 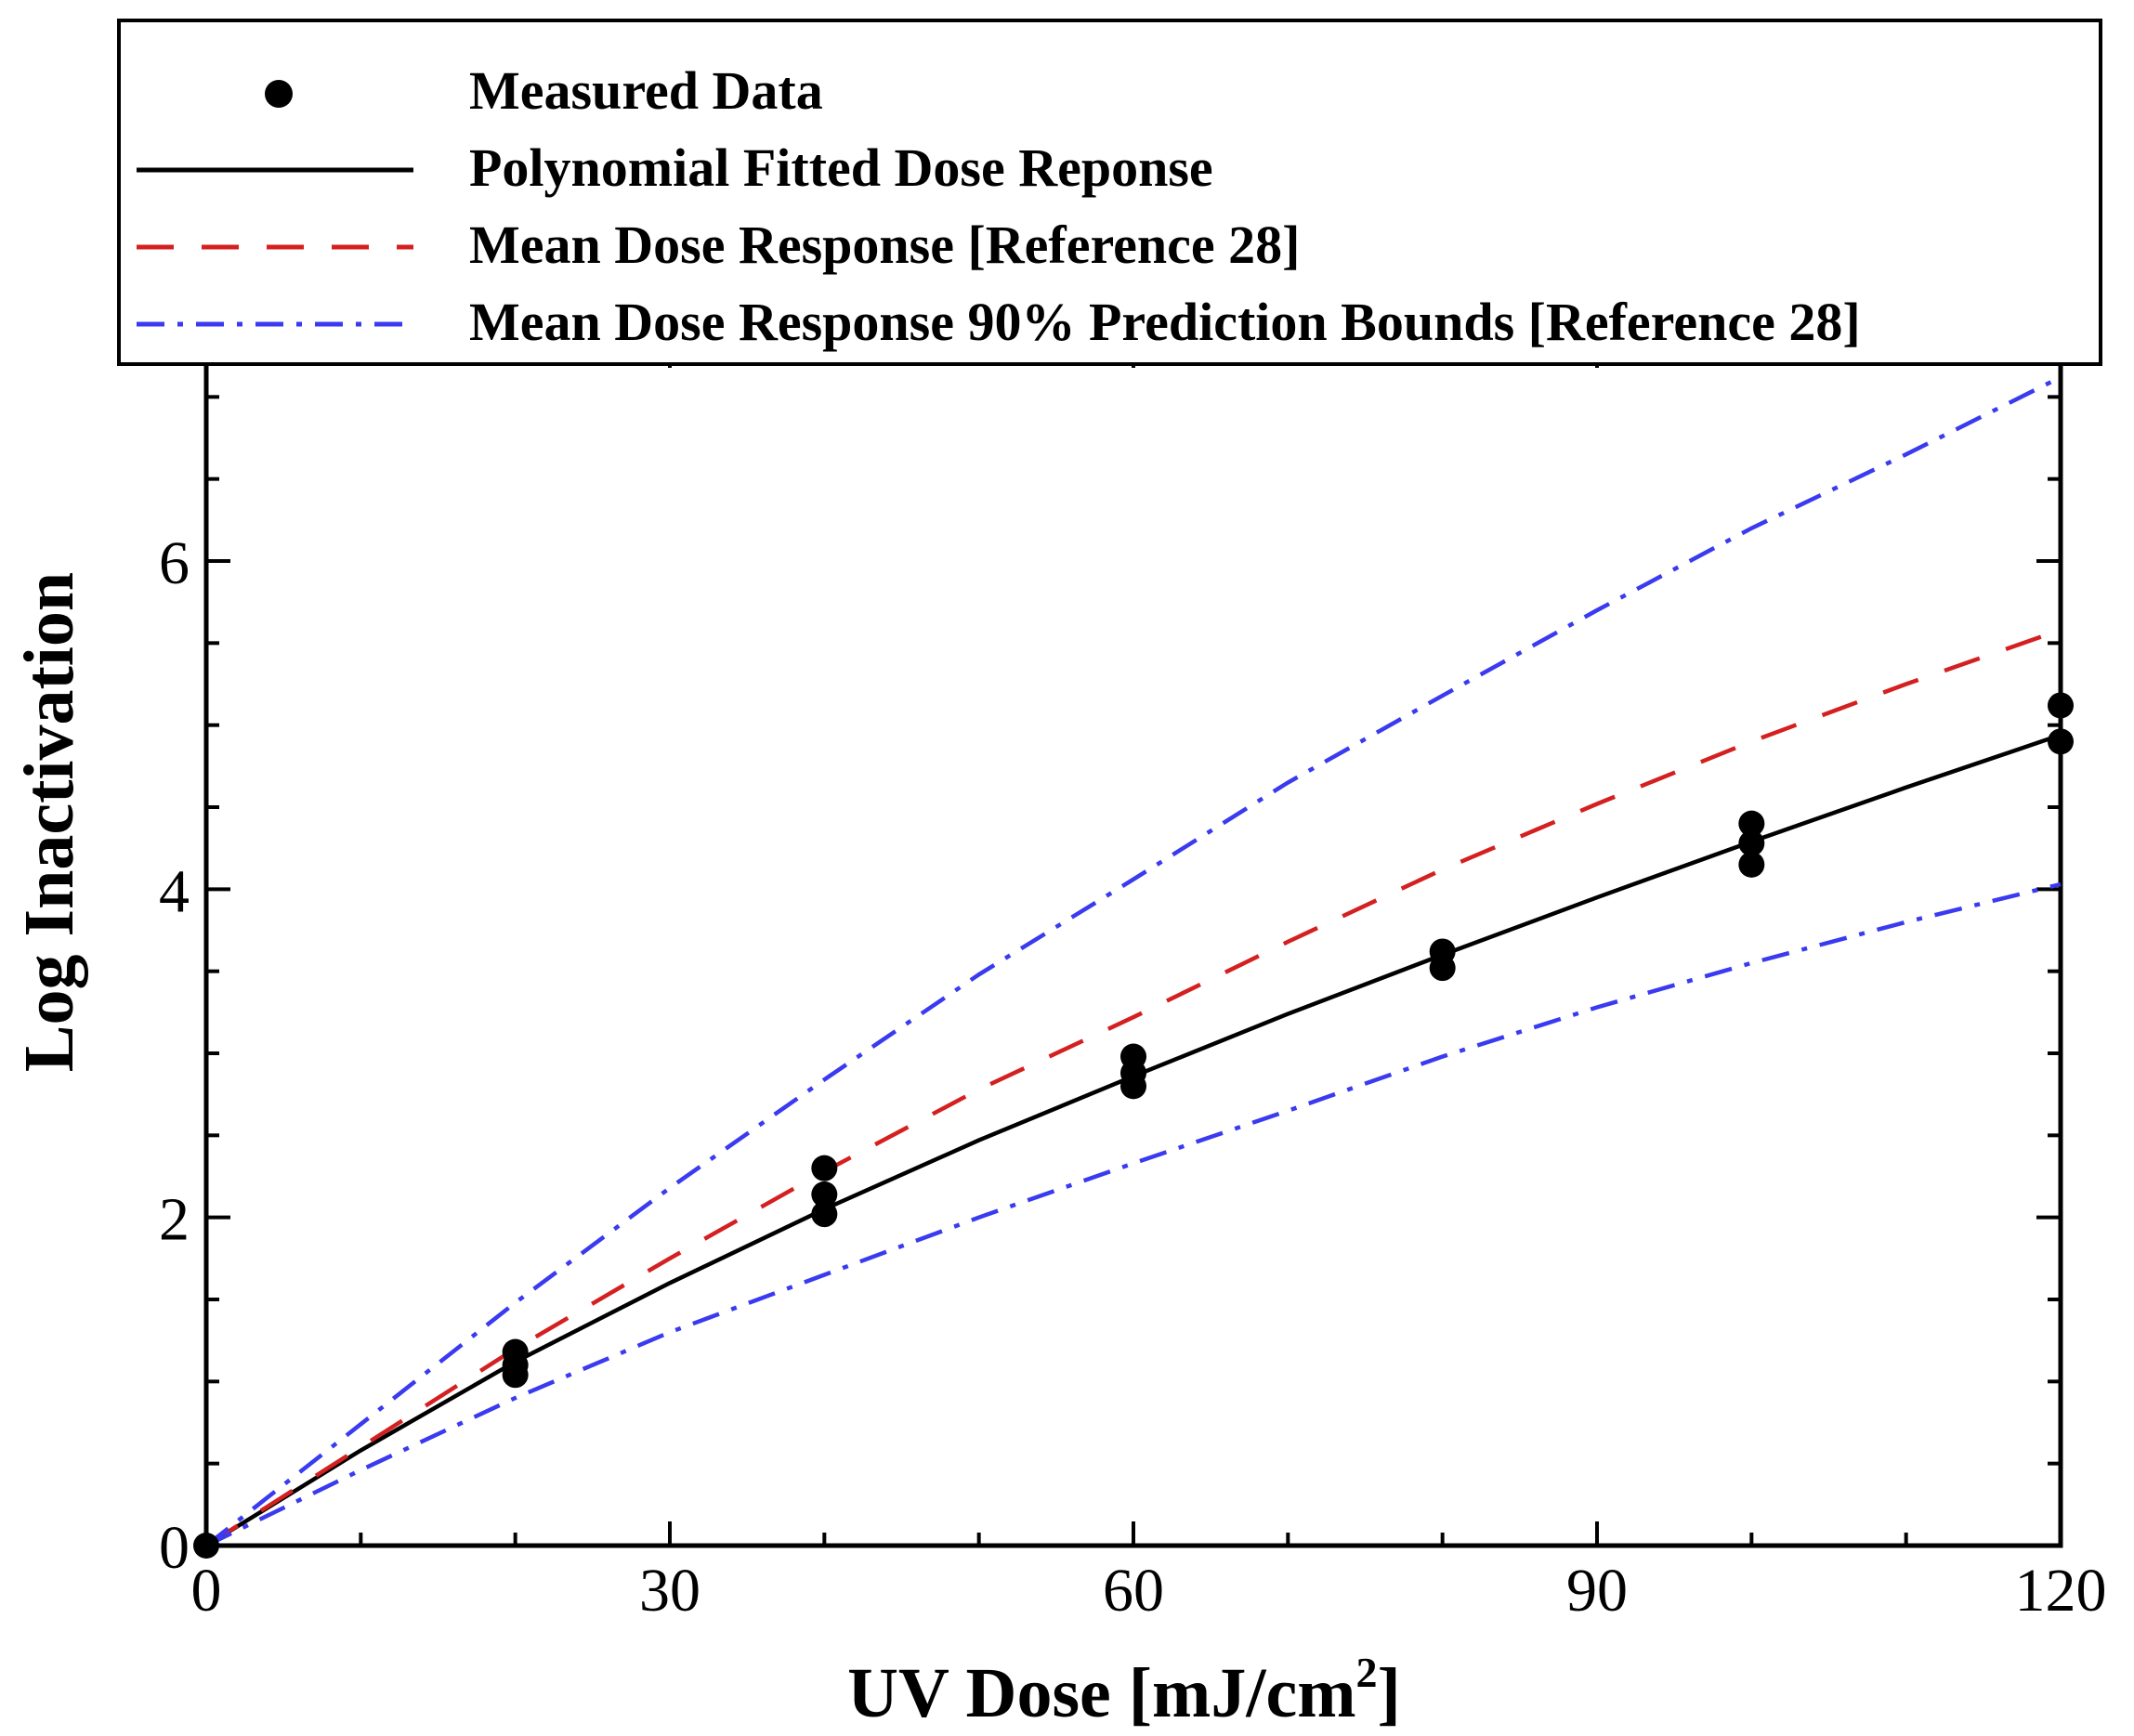 What do you see at coordinates (1134, 1591) in the screenshot?
I see `x-tick-label: 60` at bounding box center [1134, 1591].